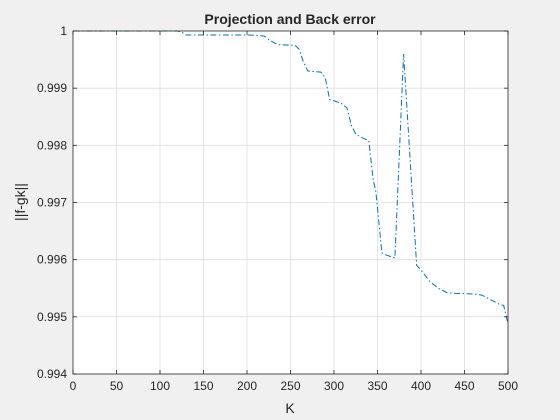 This screenshot has height=420, width=560. Describe the element at coordinates (52, 203) in the screenshot. I see `y-tick-label: 0.997` at that location.